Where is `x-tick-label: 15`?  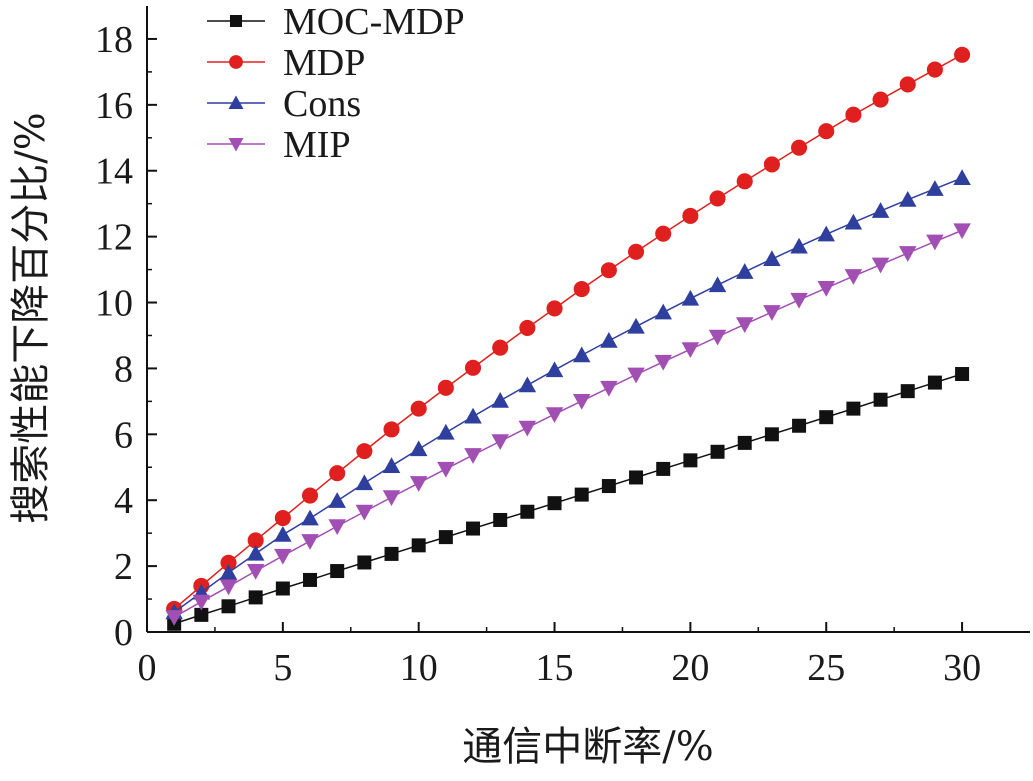 x-tick-label: 15 is located at coordinates (555, 668).